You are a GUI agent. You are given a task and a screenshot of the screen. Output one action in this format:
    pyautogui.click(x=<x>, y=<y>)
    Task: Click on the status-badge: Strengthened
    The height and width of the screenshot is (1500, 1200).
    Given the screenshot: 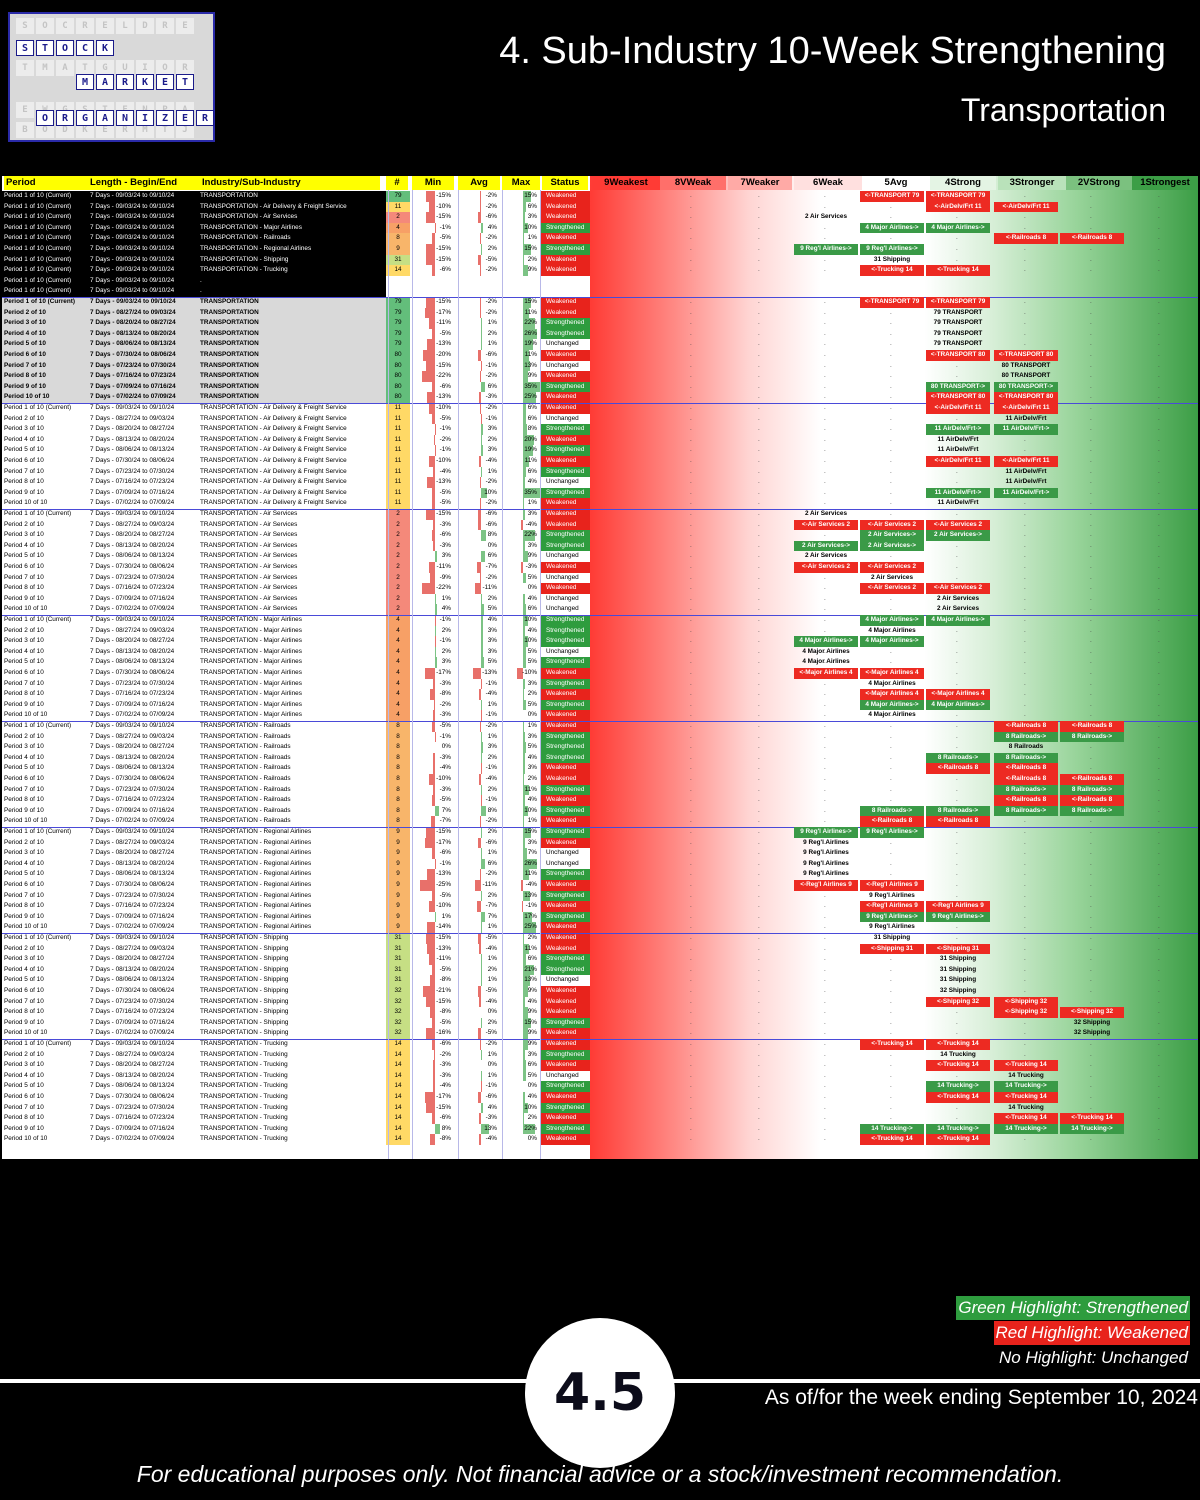 What is the action you would take?
    pyautogui.click(x=565, y=970)
    